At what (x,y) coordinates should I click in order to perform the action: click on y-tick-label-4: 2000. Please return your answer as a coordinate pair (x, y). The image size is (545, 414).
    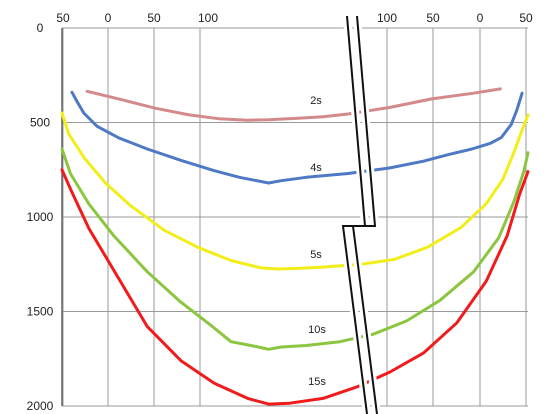
    Looking at the image, I should click on (40, 406).